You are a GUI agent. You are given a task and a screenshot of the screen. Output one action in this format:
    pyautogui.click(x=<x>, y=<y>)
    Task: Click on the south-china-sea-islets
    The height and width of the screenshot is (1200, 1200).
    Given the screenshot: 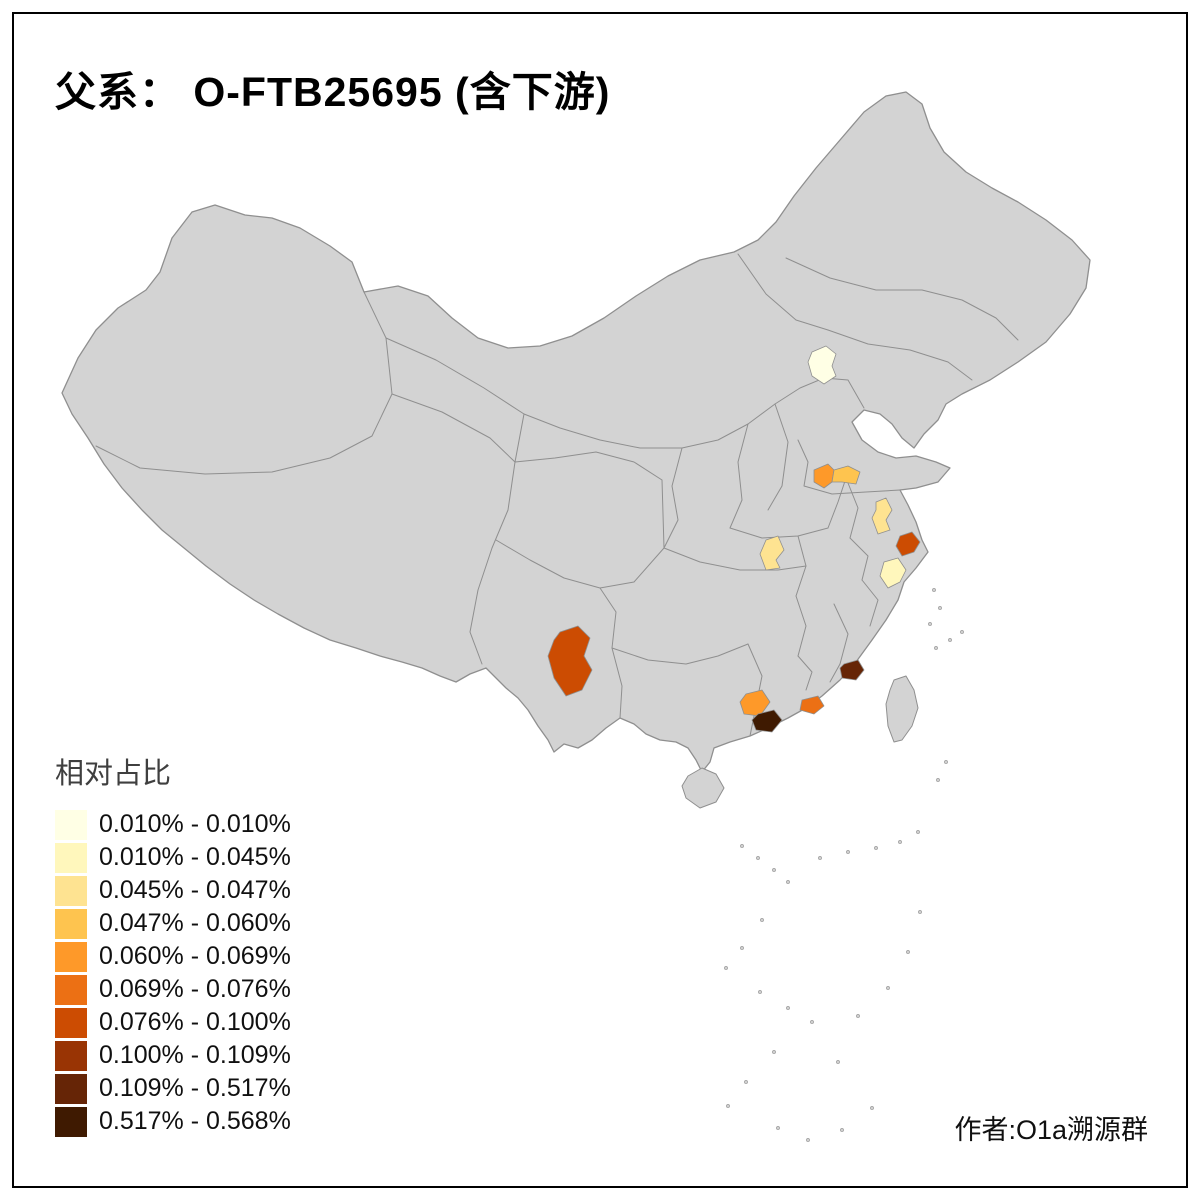 What is the action you would take?
    pyautogui.click(x=844, y=865)
    